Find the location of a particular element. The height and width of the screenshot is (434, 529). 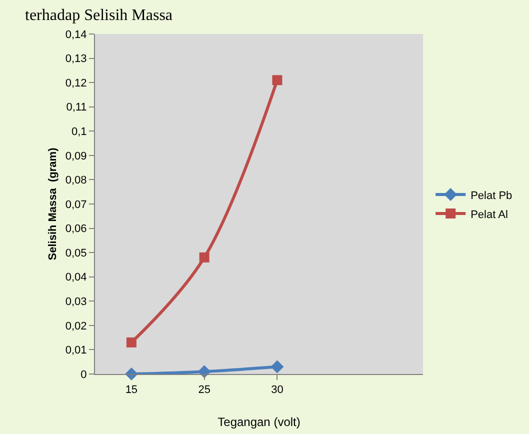

y-tick-label: 0,02 is located at coordinates (76, 326).